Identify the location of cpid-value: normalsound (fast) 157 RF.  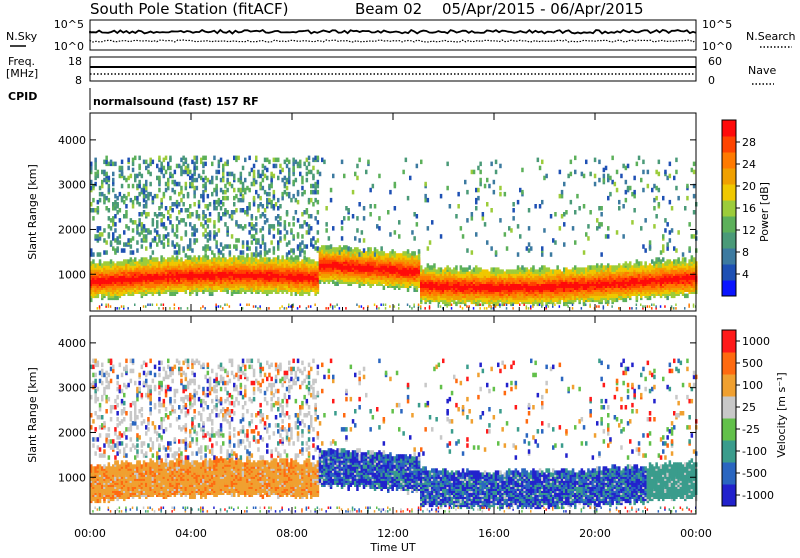
(176, 101).